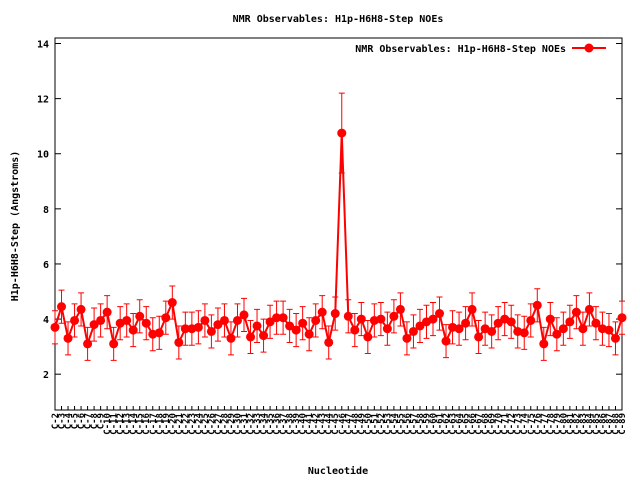 The width and height of the screenshot is (640, 480). Describe the element at coordinates (545, 424) in the screenshot. I see `x-tick-label: C-77` at that location.